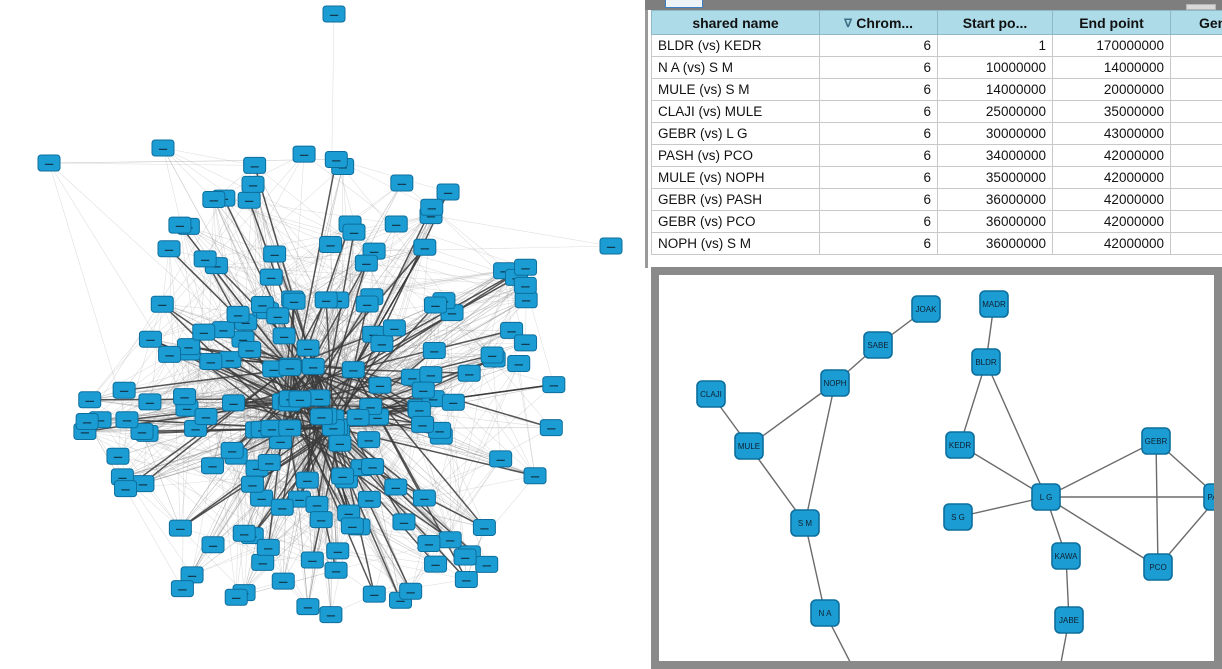 The image size is (1222, 669). What do you see at coordinates (735, 22) in the screenshot?
I see `column-header-shared-name: shared name` at bounding box center [735, 22].